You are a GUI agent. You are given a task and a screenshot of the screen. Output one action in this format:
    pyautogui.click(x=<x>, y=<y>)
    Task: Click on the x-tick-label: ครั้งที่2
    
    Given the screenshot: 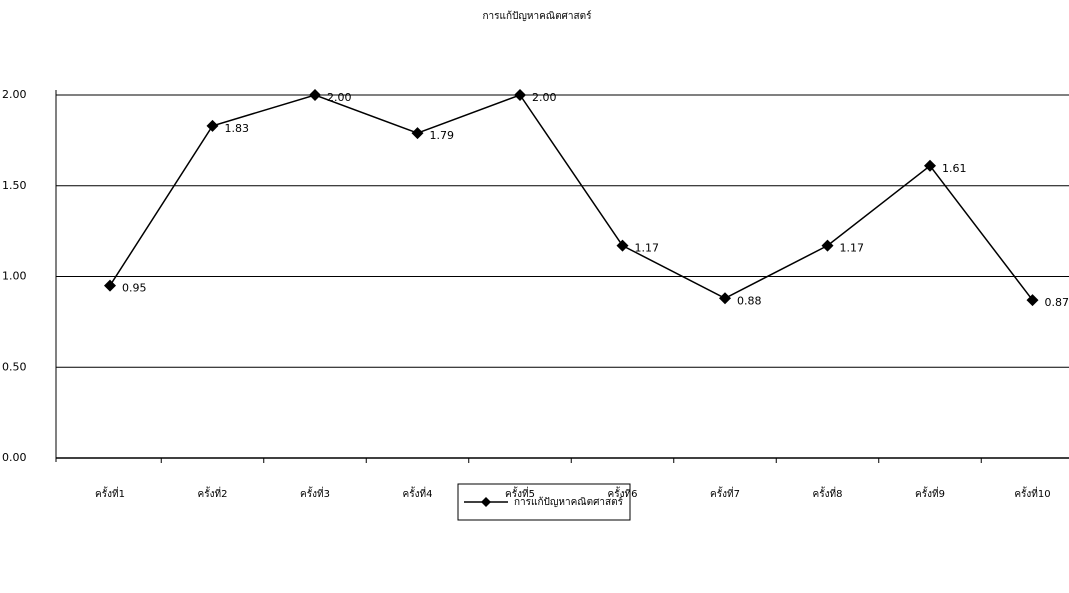 What is the action you would take?
    pyautogui.click(x=213, y=493)
    